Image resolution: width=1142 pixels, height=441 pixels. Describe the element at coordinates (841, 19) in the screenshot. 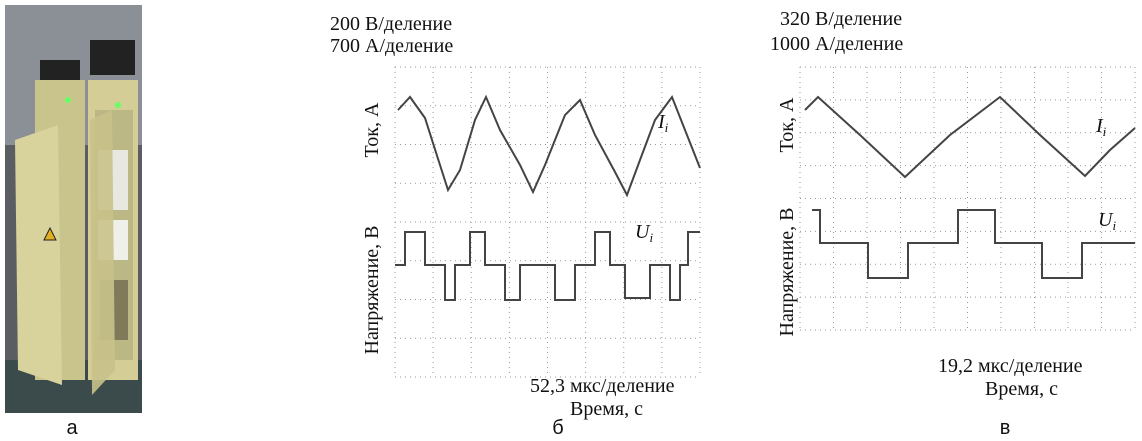

I see `scale-voltage: 320 В/деление` at that location.